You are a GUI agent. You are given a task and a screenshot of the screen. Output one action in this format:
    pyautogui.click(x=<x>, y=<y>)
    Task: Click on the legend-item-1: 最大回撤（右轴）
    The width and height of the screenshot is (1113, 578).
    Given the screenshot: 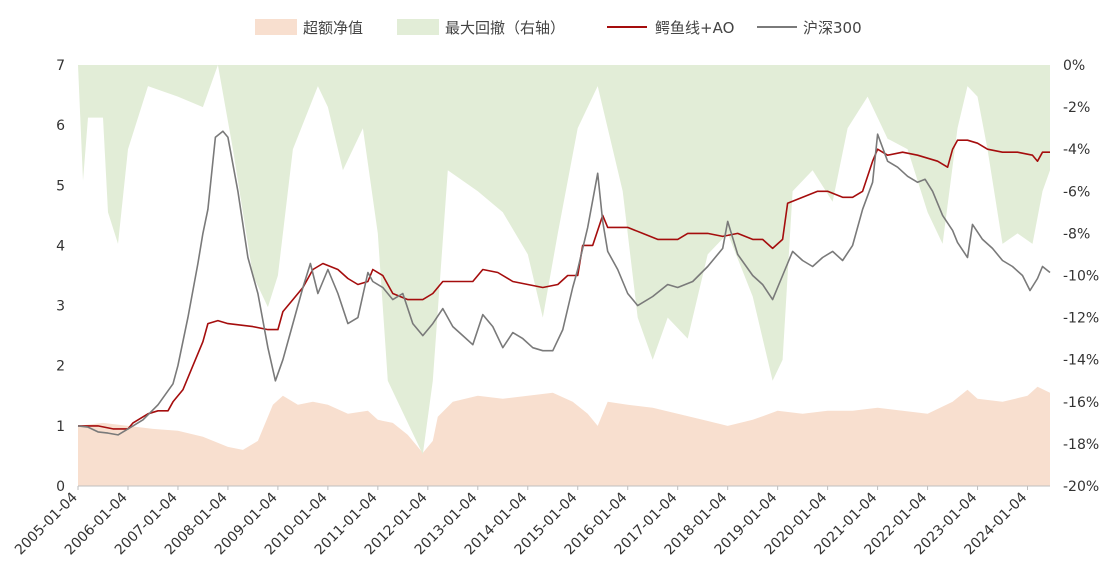 What is the action you would take?
    pyautogui.click(x=481, y=28)
    